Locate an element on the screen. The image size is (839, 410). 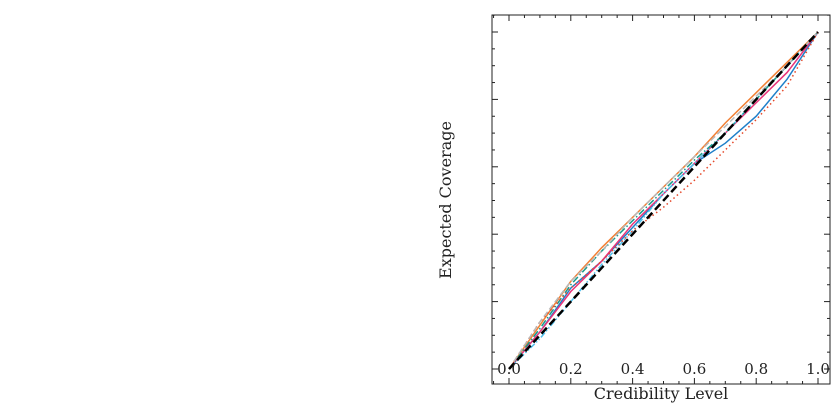
x-tick-label: 0.2 is located at coordinates (571, 369).